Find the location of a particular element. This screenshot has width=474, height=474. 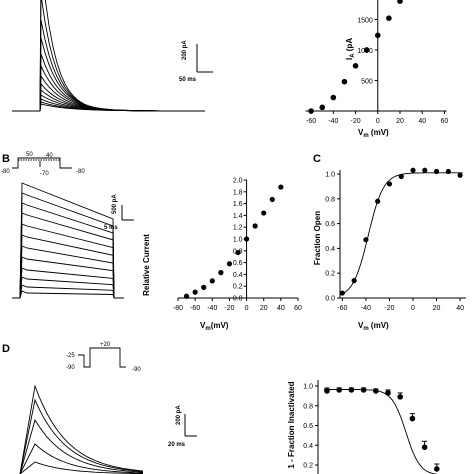

panel-b-ytick-label: 1.2 is located at coordinates (238, 228).